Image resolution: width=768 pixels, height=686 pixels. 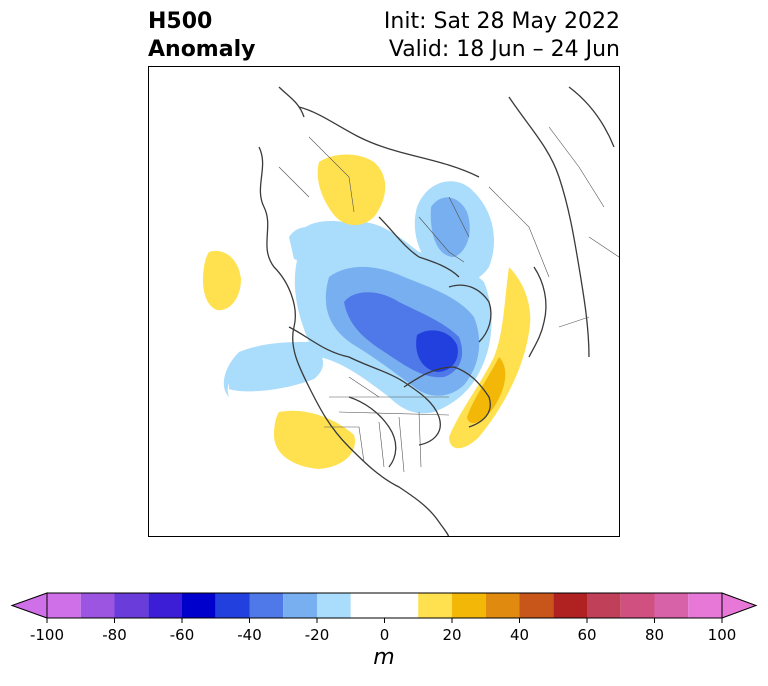 What do you see at coordinates (221, 280) in the screenshot?
I see `anomaly-area-pos-pacific` at bounding box center [221, 280].